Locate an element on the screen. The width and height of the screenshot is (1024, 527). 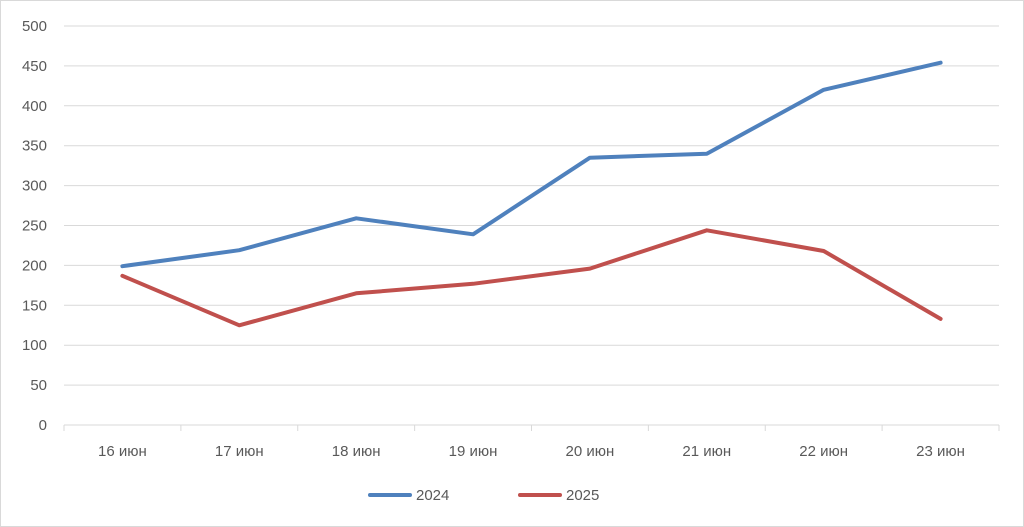
y-tick-label: 500 is located at coordinates (34, 26).